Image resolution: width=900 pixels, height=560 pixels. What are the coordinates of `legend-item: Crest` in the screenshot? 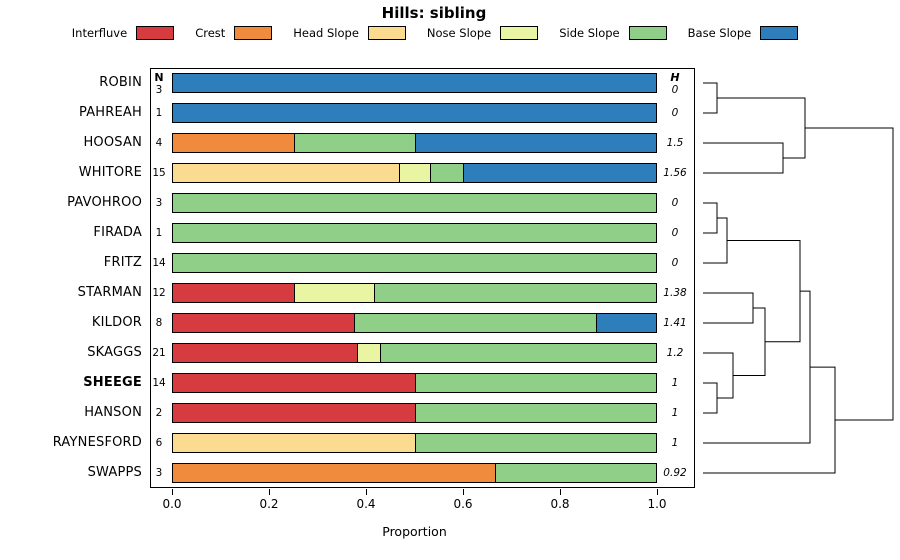 It's located at (234, 33).